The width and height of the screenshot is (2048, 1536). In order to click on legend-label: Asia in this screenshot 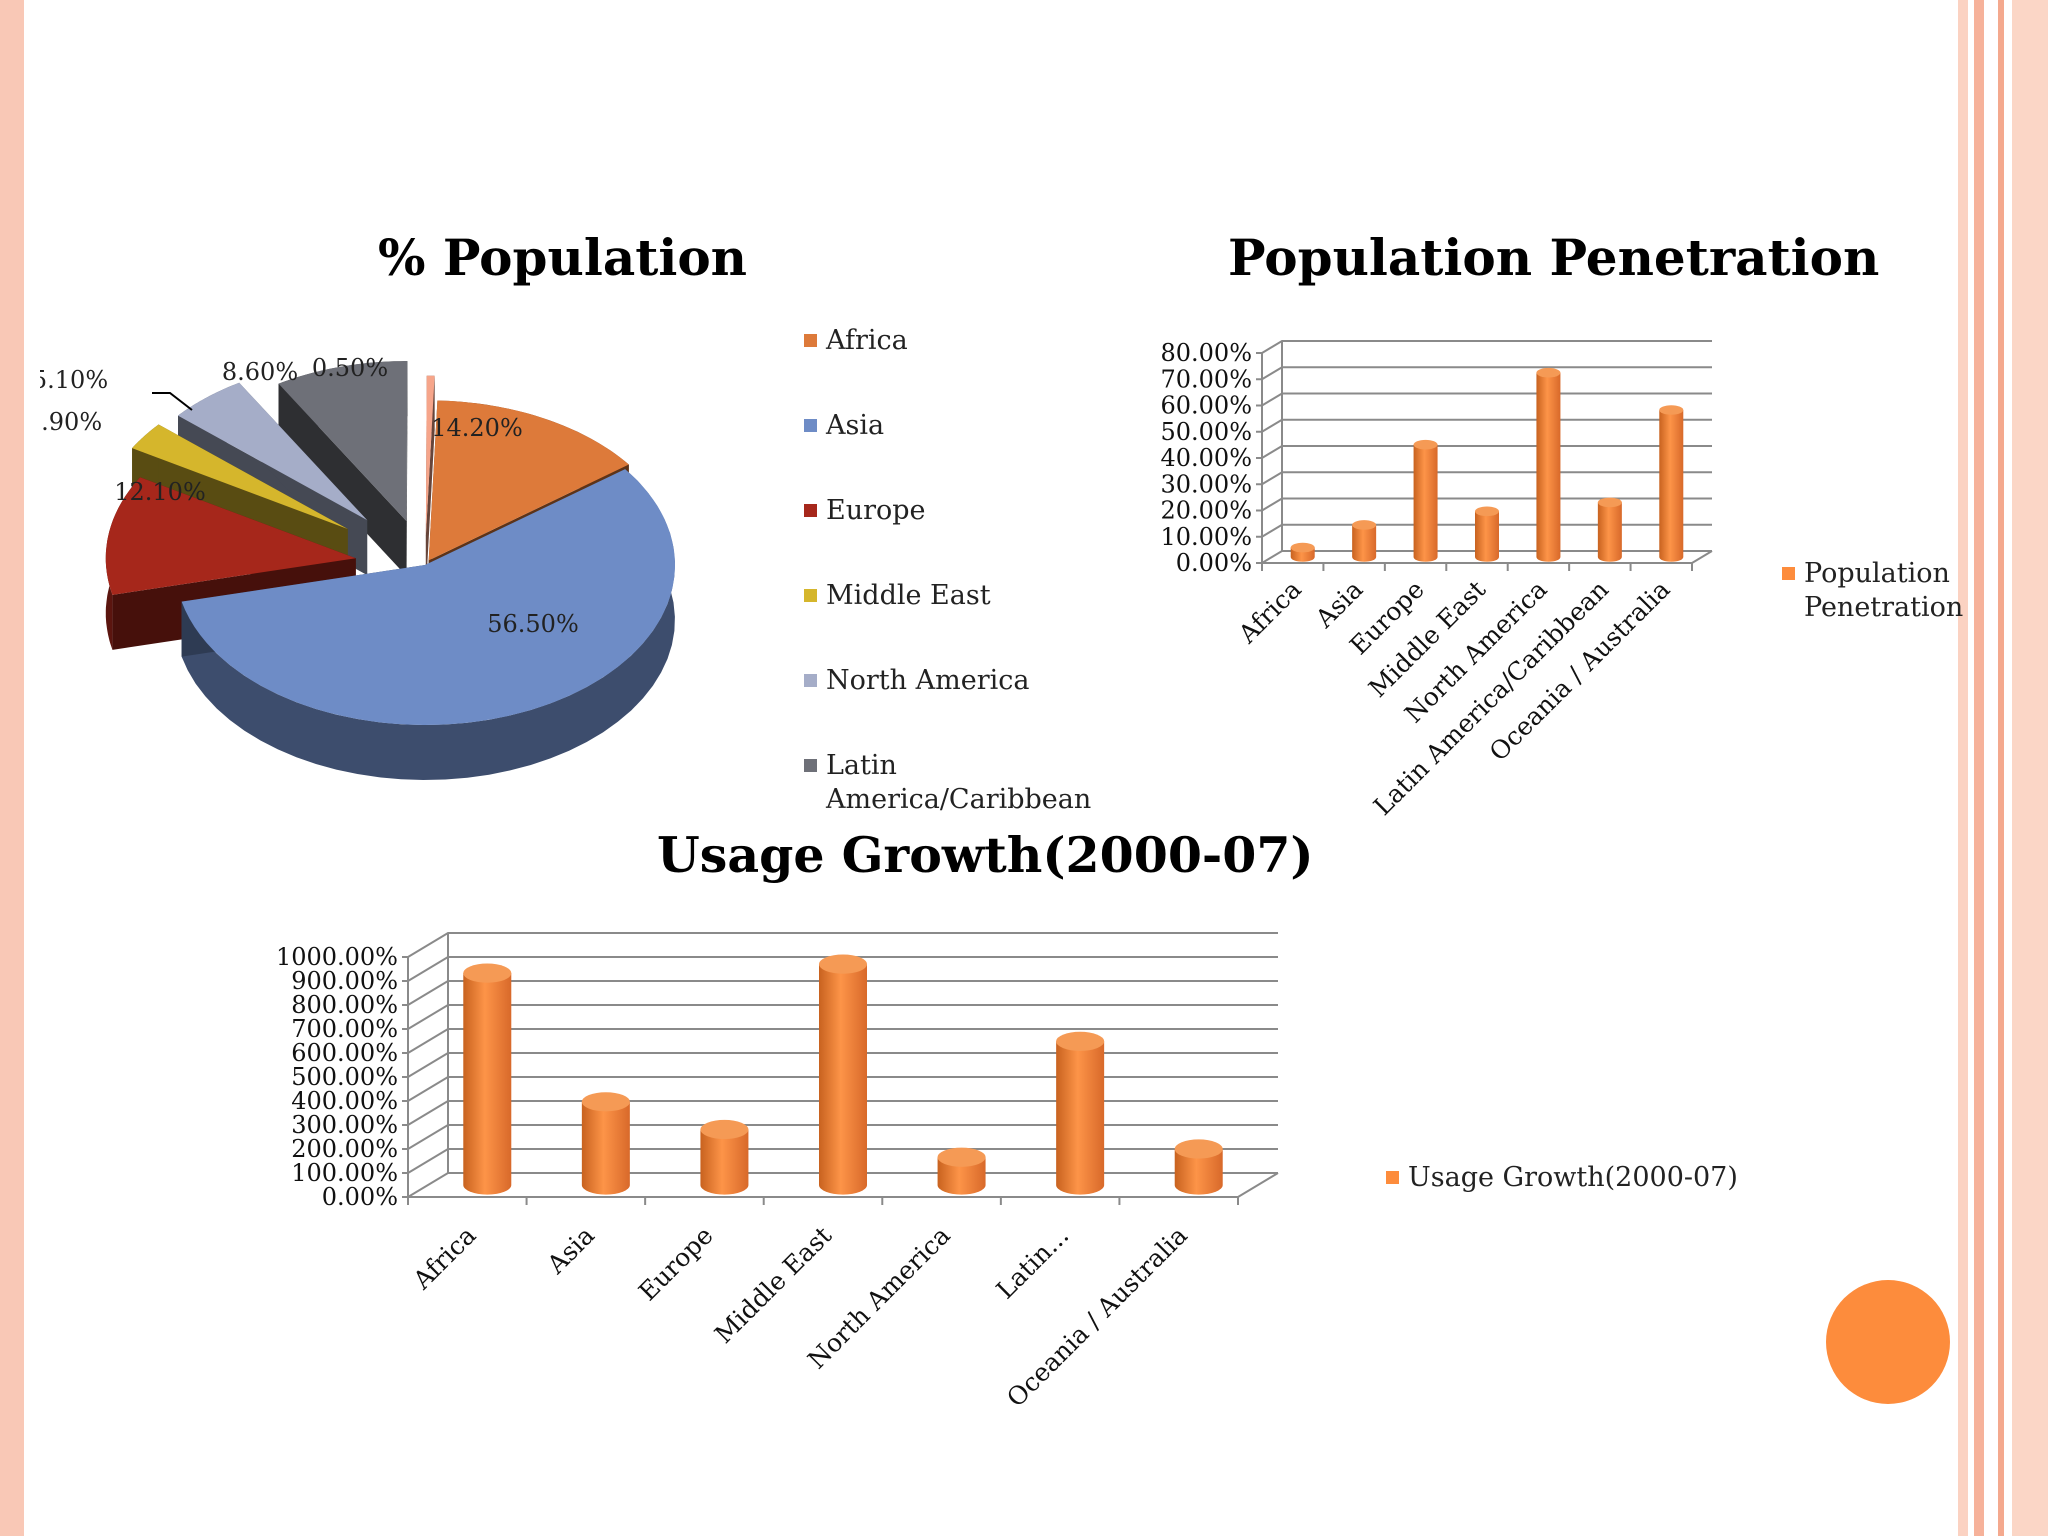, I will do `click(855, 425)`.